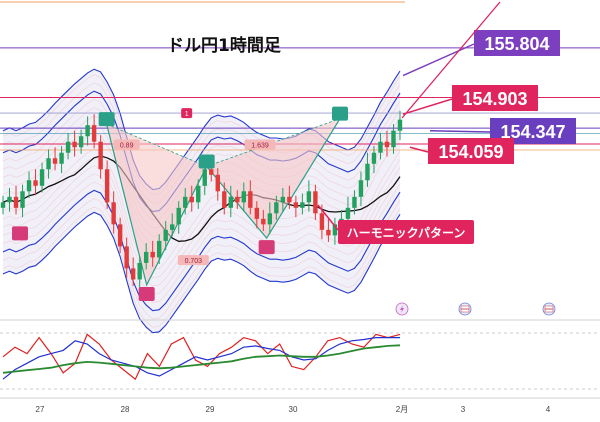 This screenshot has height=422, width=600. I want to click on chart-title: ドル円1時間足, so click(224, 45).